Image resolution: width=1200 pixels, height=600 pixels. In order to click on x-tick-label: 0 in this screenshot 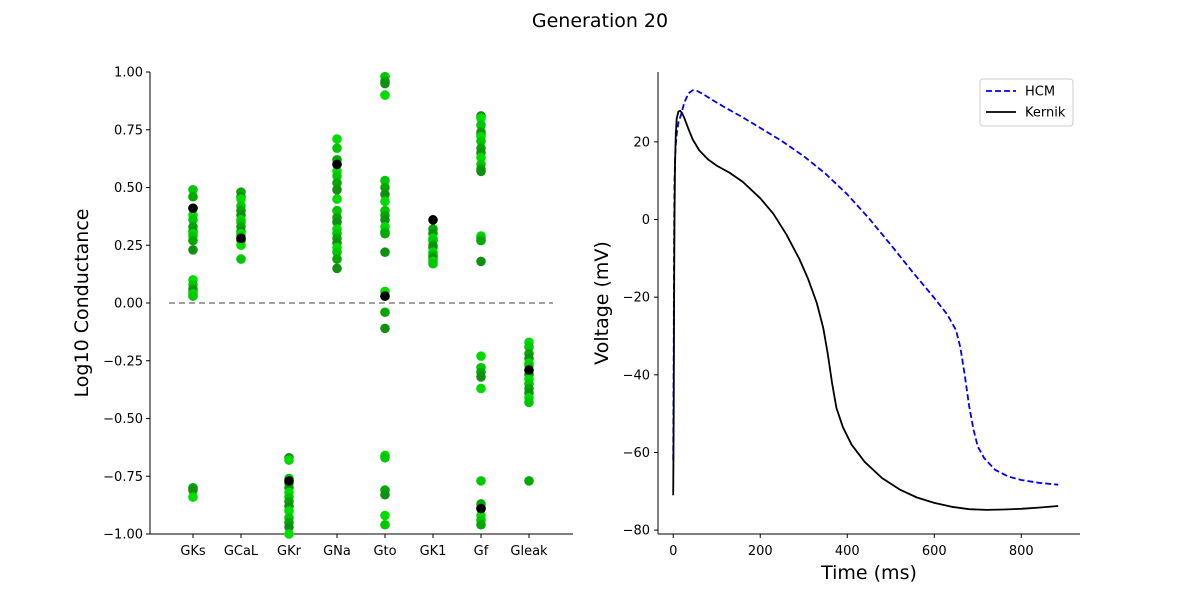, I will do `click(673, 551)`.